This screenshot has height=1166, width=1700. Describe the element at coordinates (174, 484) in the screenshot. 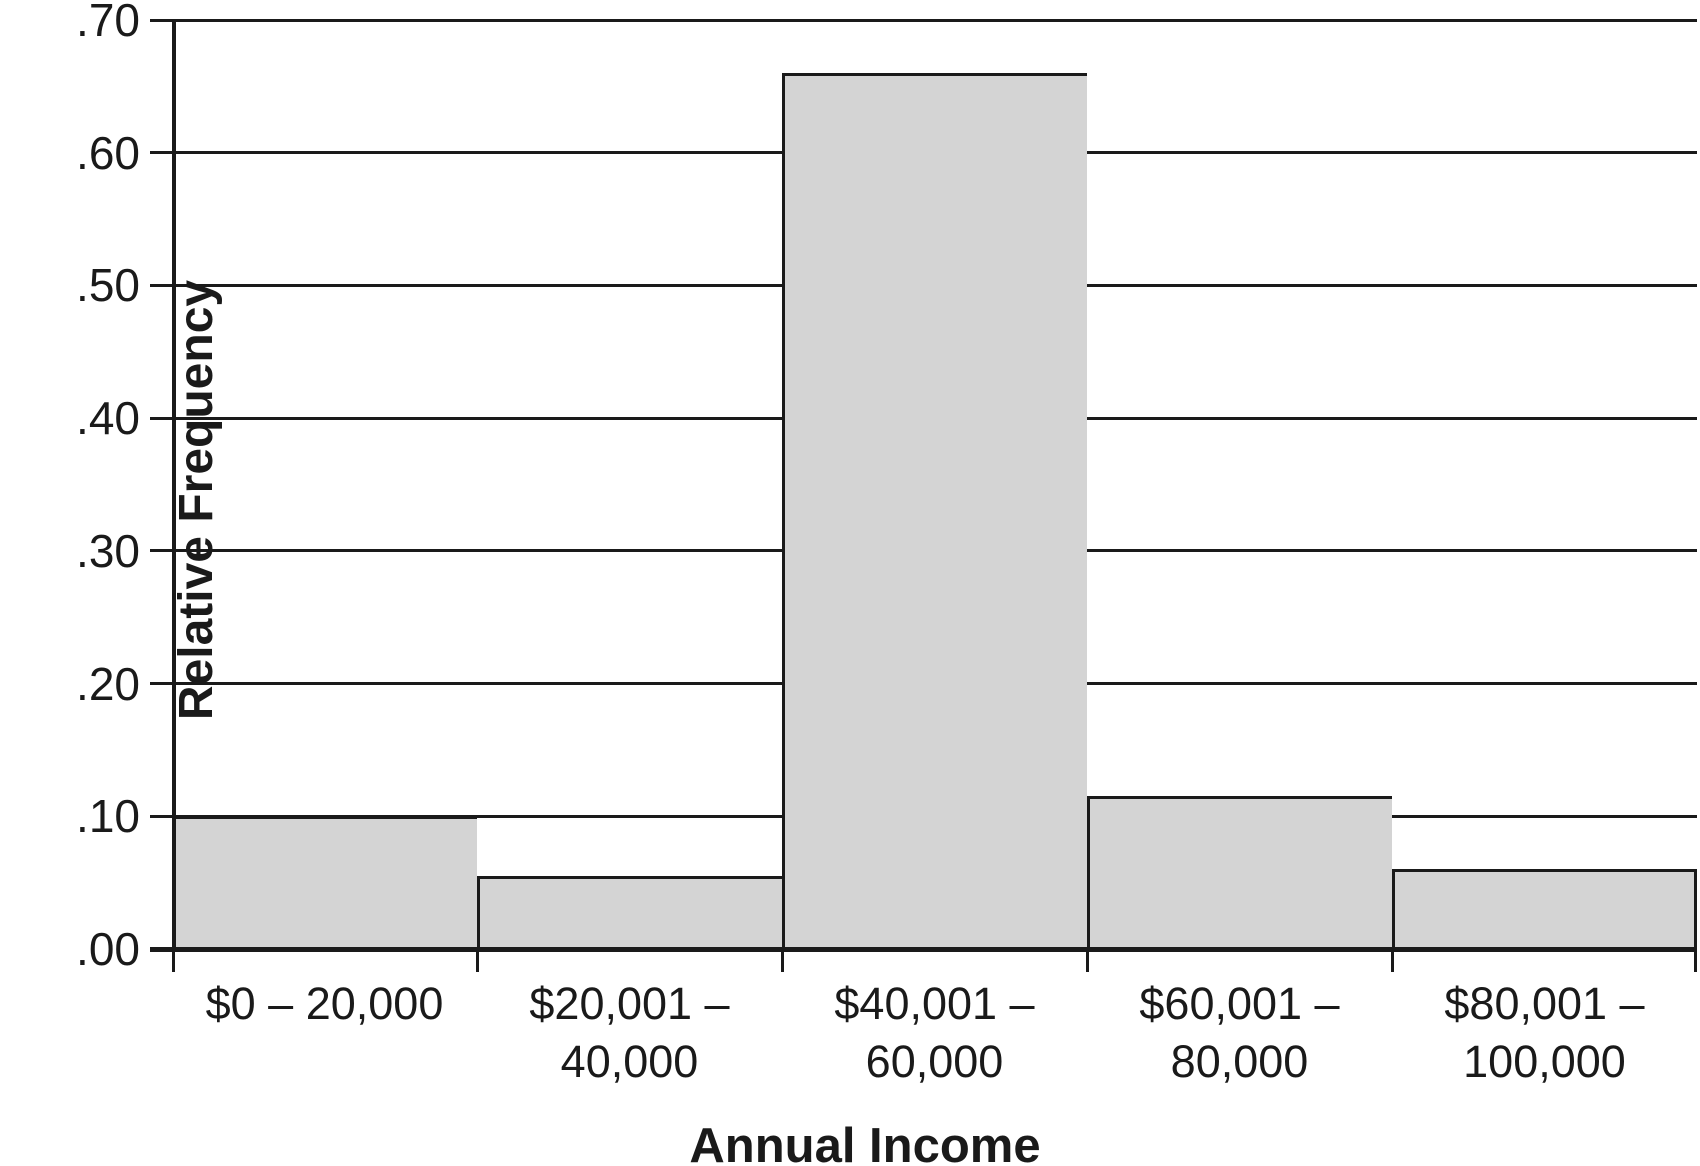

I see `y-axis-line` at that location.